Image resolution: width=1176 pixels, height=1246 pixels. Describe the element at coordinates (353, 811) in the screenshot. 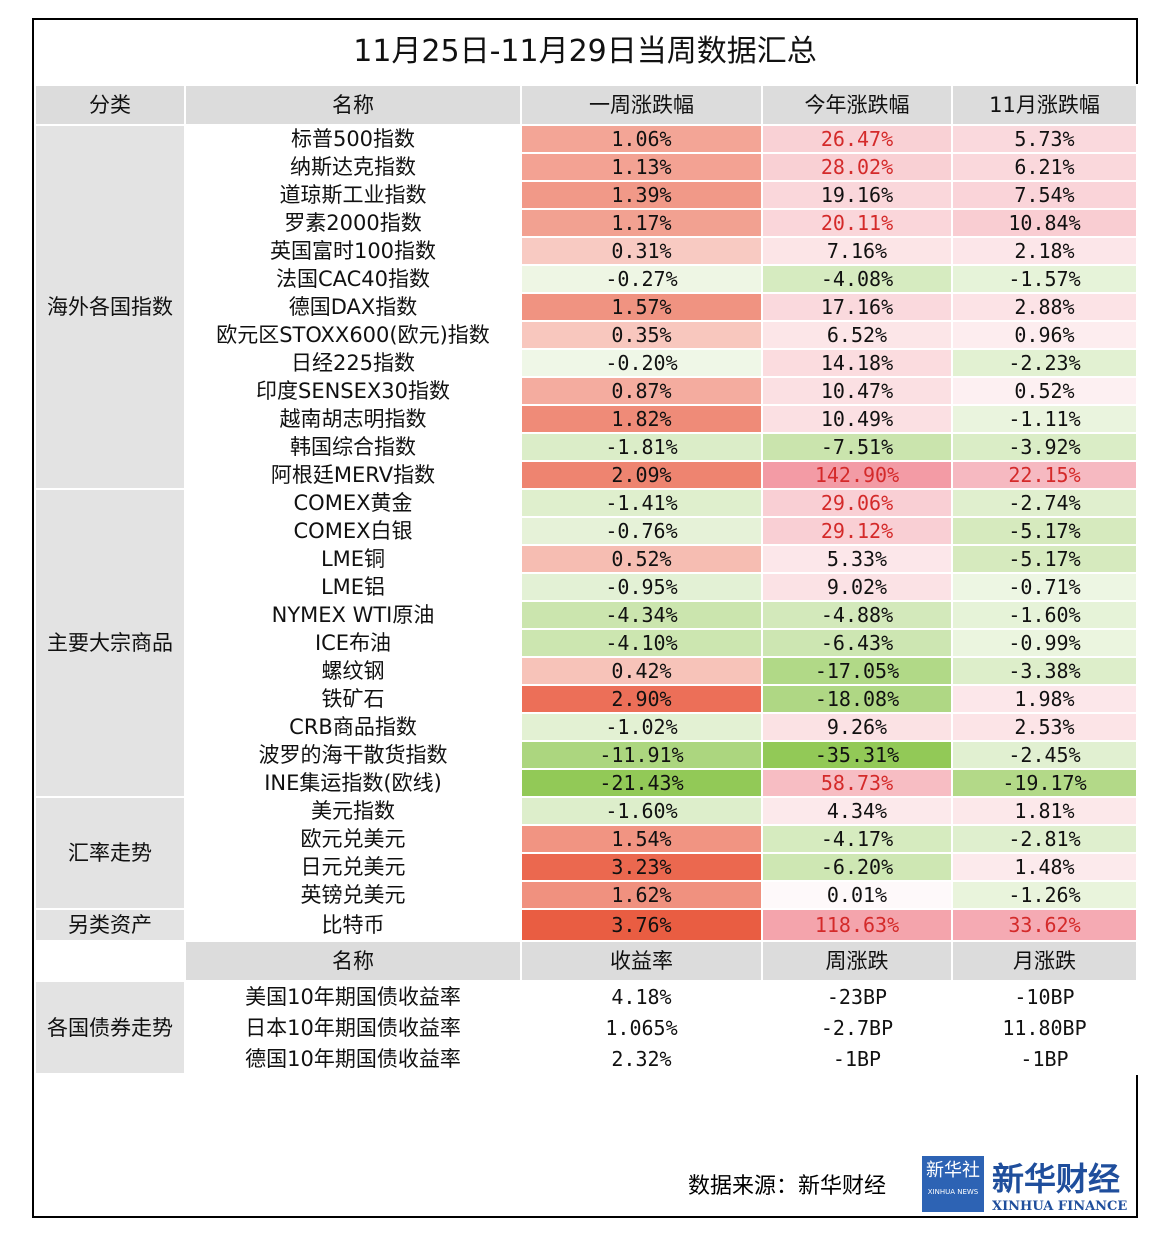

I see `name-cell: 美元指数` at that location.